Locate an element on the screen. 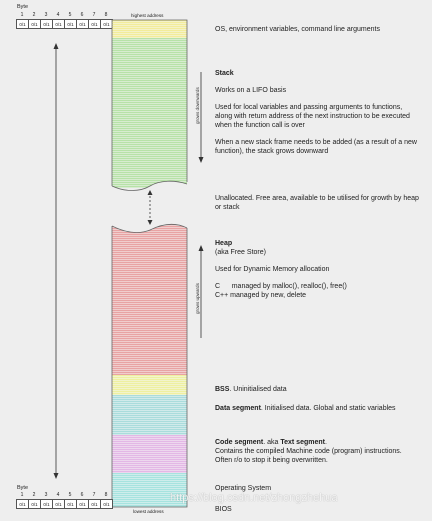 The image size is (432, 521). bios-text: BIOS is located at coordinates (223, 509).